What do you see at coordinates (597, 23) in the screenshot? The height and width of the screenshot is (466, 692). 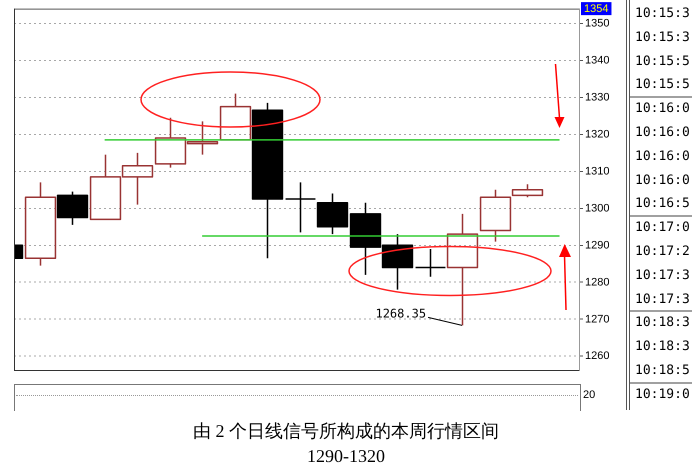 I see `y-tick-label: 1350` at bounding box center [597, 23].